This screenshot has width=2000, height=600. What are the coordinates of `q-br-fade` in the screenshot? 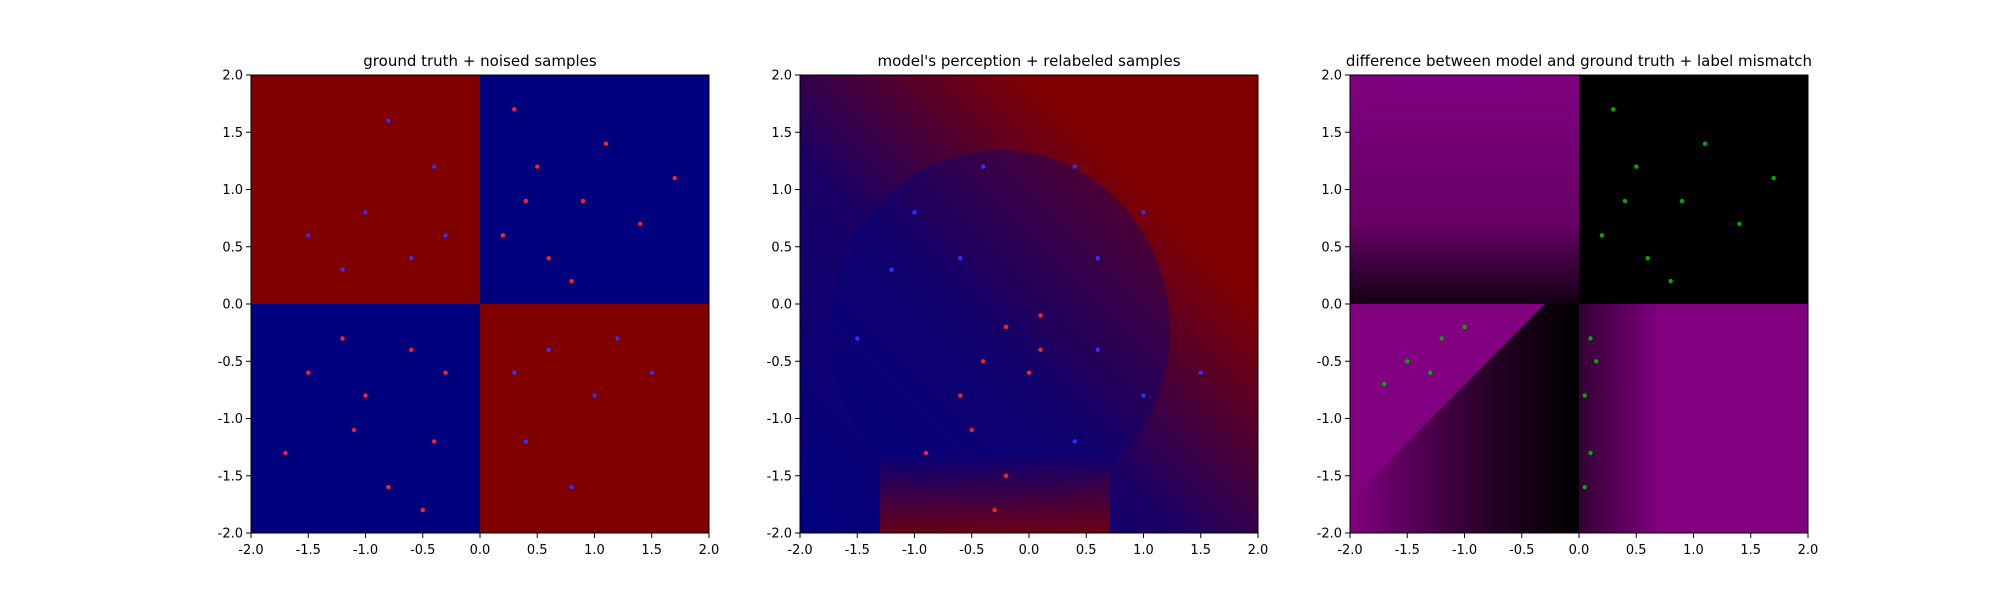 It's located at (1693, 418).